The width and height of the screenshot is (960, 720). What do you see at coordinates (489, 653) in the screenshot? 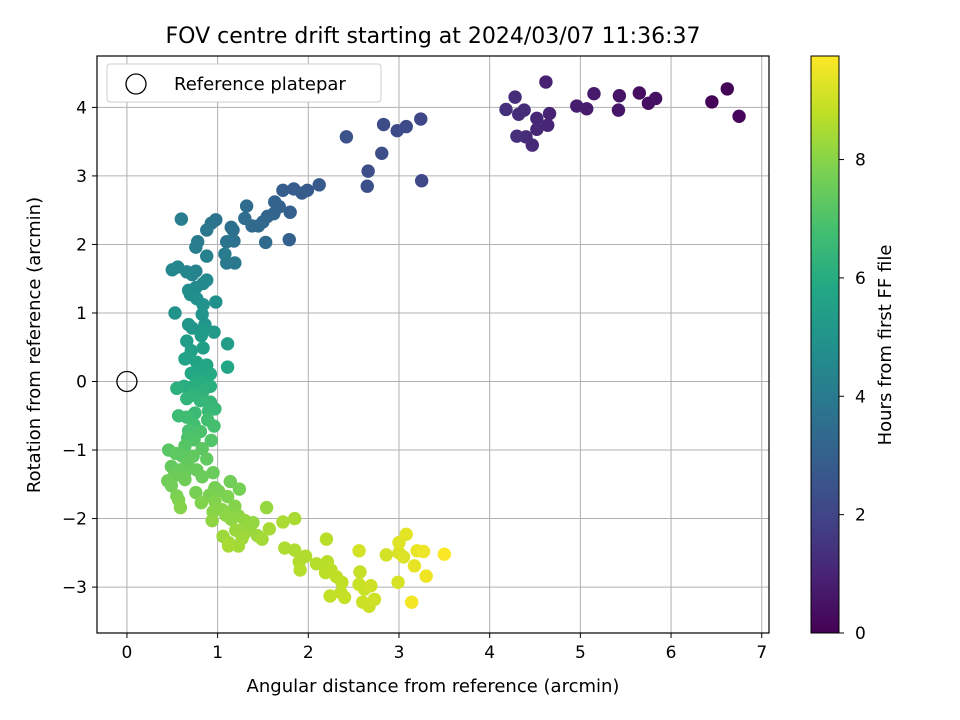
I see `x-tick-label: 4` at bounding box center [489, 653].